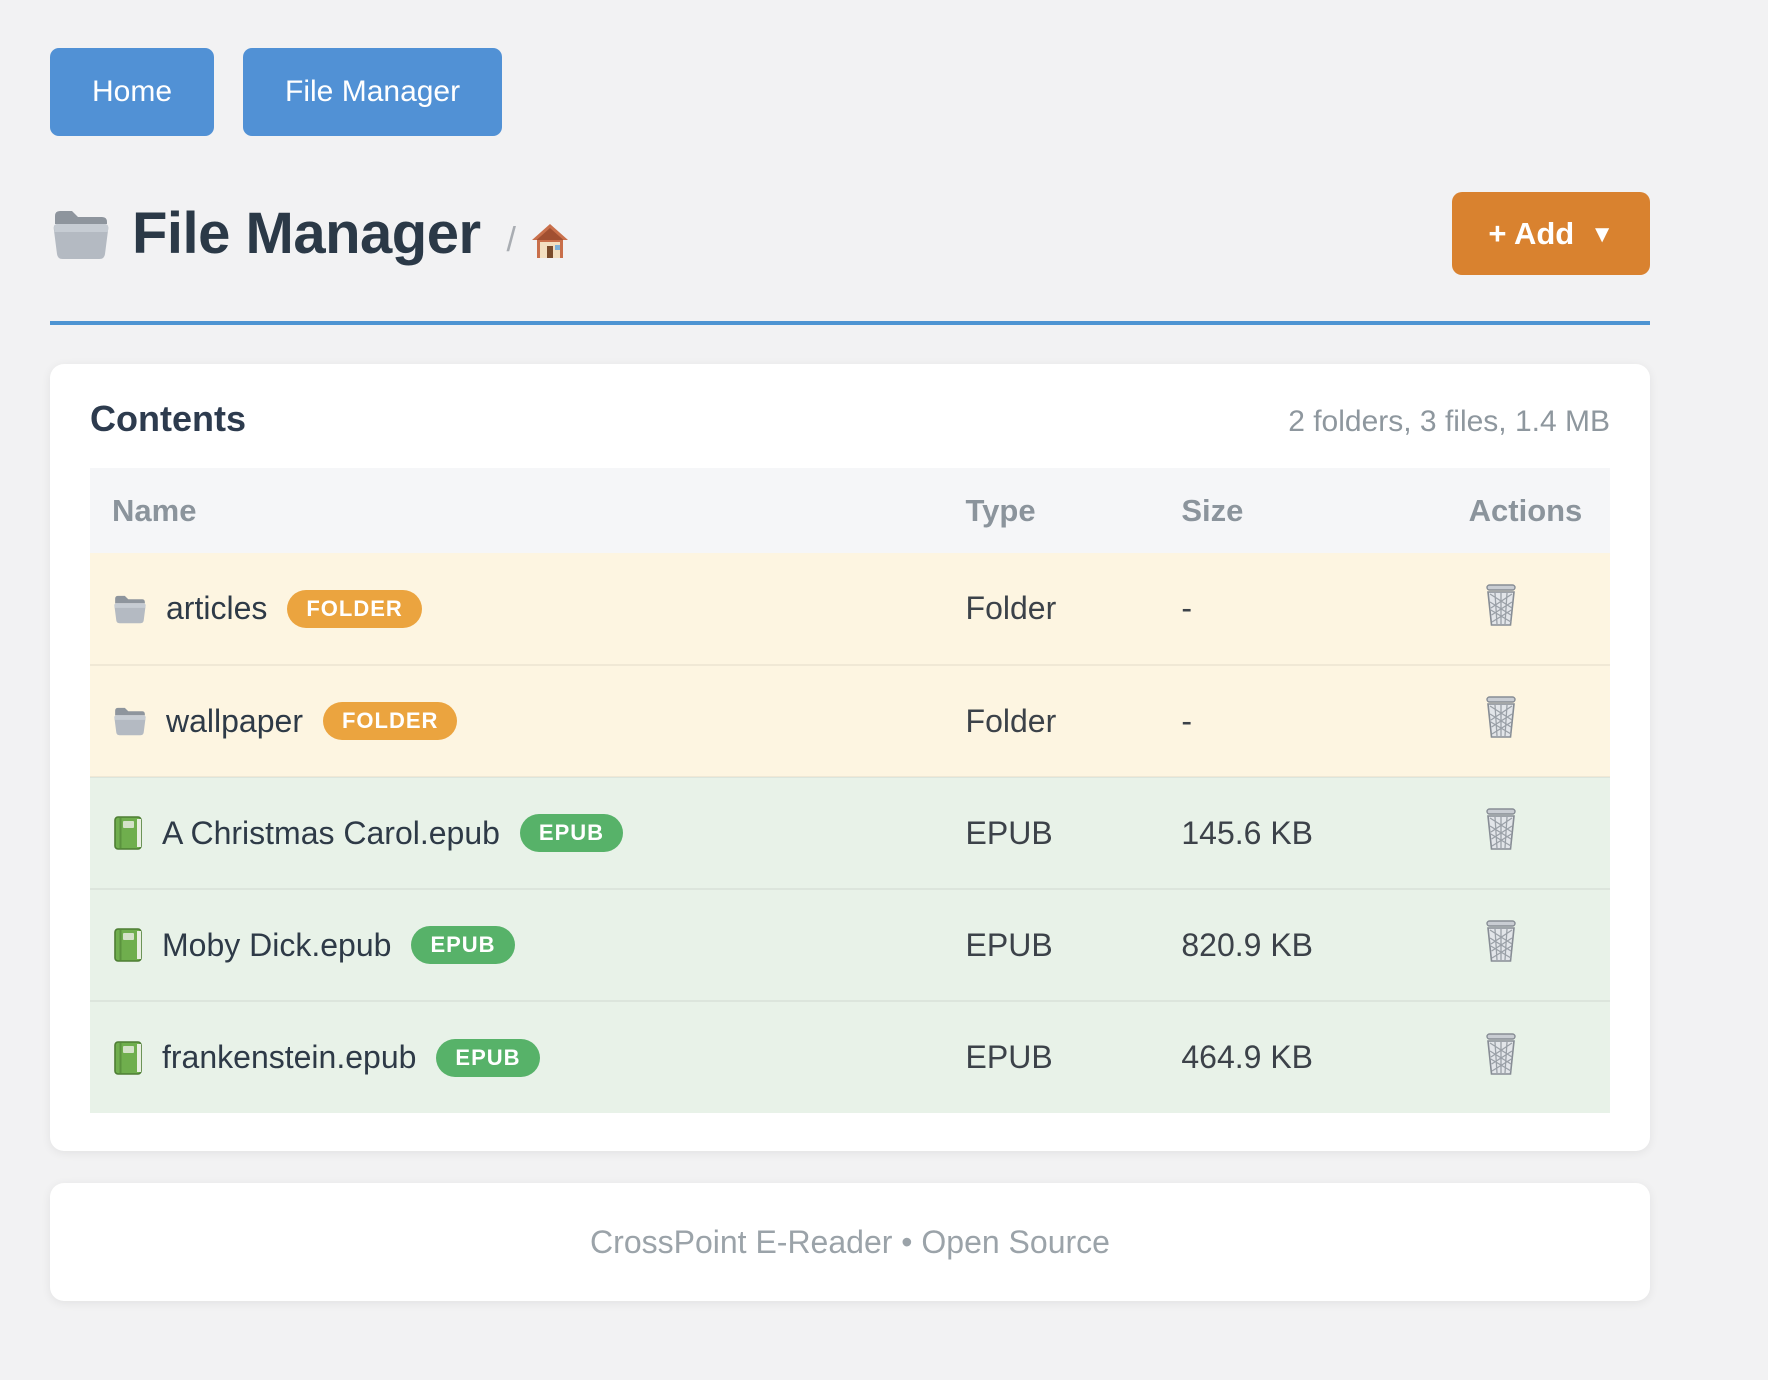 The width and height of the screenshot is (1768, 1380). What do you see at coordinates (850, 323) in the screenshot?
I see `header-divider` at bounding box center [850, 323].